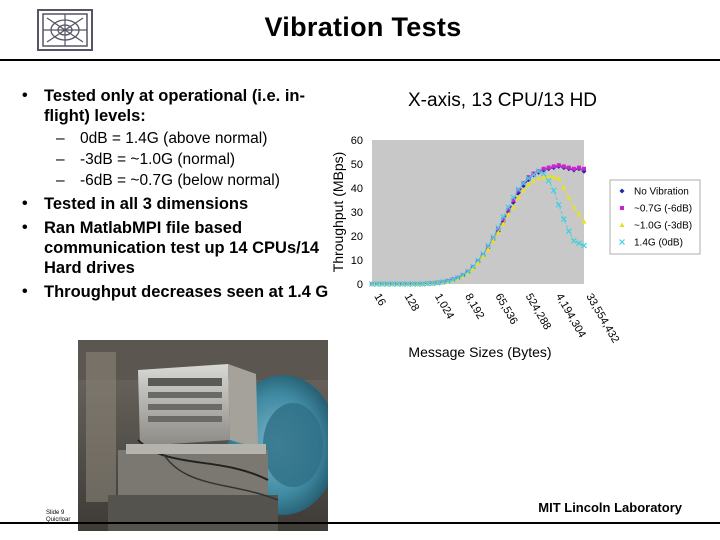 The width and height of the screenshot is (720, 540). What do you see at coordinates (503, 100) in the screenshot?
I see `chart-title: X-axis, 13 CPU/13 HD` at bounding box center [503, 100].